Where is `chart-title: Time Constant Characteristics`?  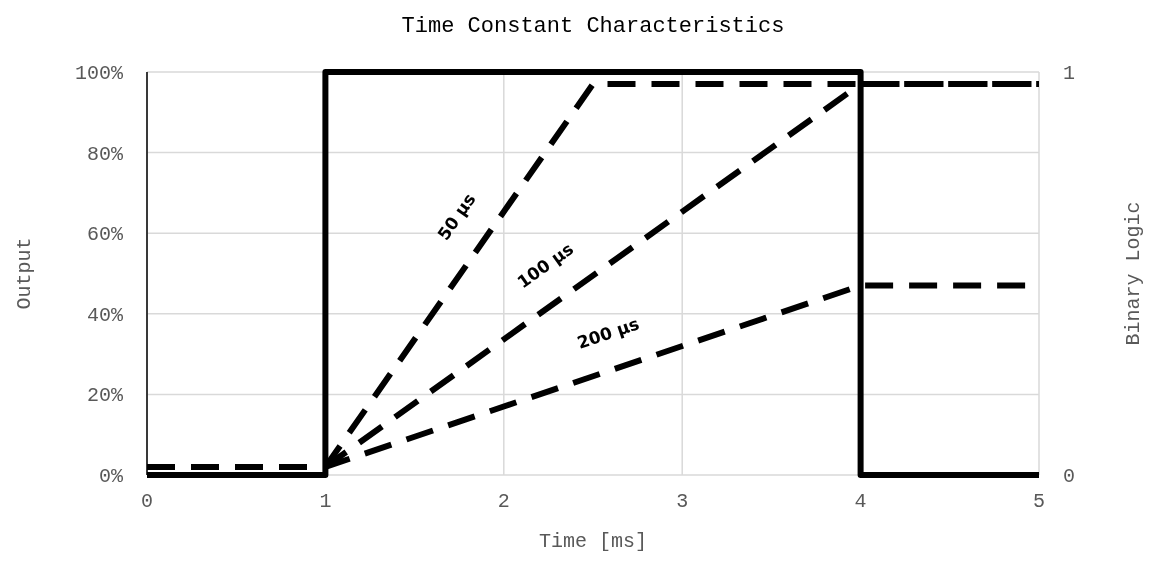 chart-title: Time Constant Characteristics is located at coordinates (593, 26).